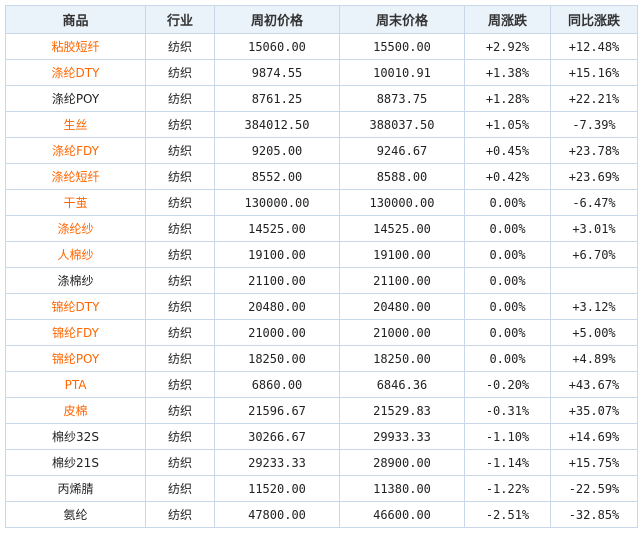  What do you see at coordinates (402, 176) in the screenshot?
I see `week-close-price-cell: 8588.00` at bounding box center [402, 176].